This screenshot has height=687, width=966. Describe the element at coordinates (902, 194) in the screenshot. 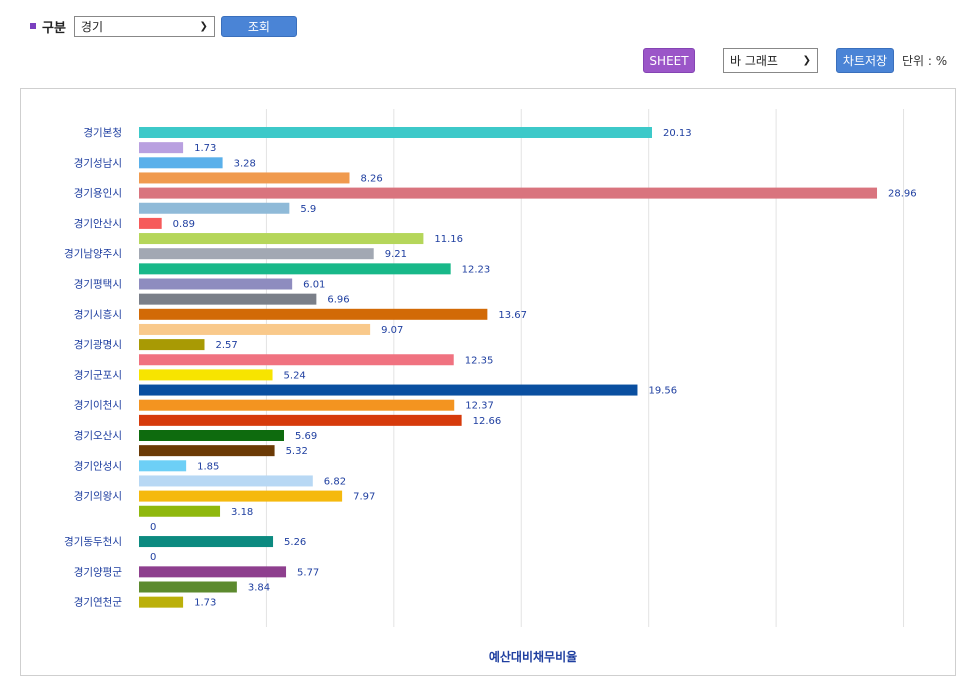

I see `bar-value-label: 28.96` at that location.